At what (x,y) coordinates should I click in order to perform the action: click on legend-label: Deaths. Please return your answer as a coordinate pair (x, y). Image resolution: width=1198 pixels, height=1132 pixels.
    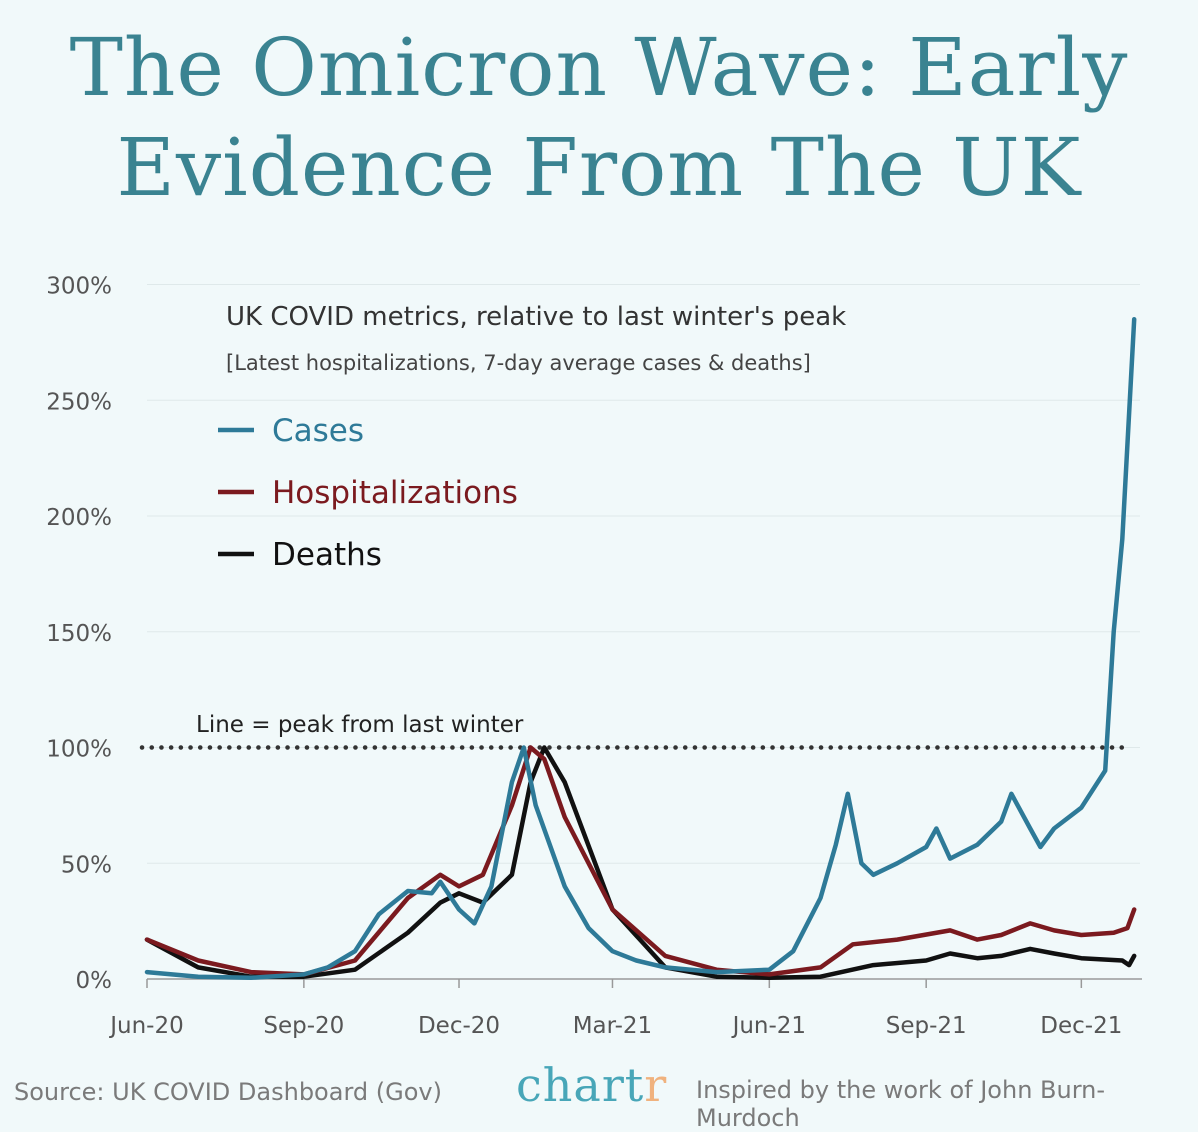
    Looking at the image, I should click on (327, 555).